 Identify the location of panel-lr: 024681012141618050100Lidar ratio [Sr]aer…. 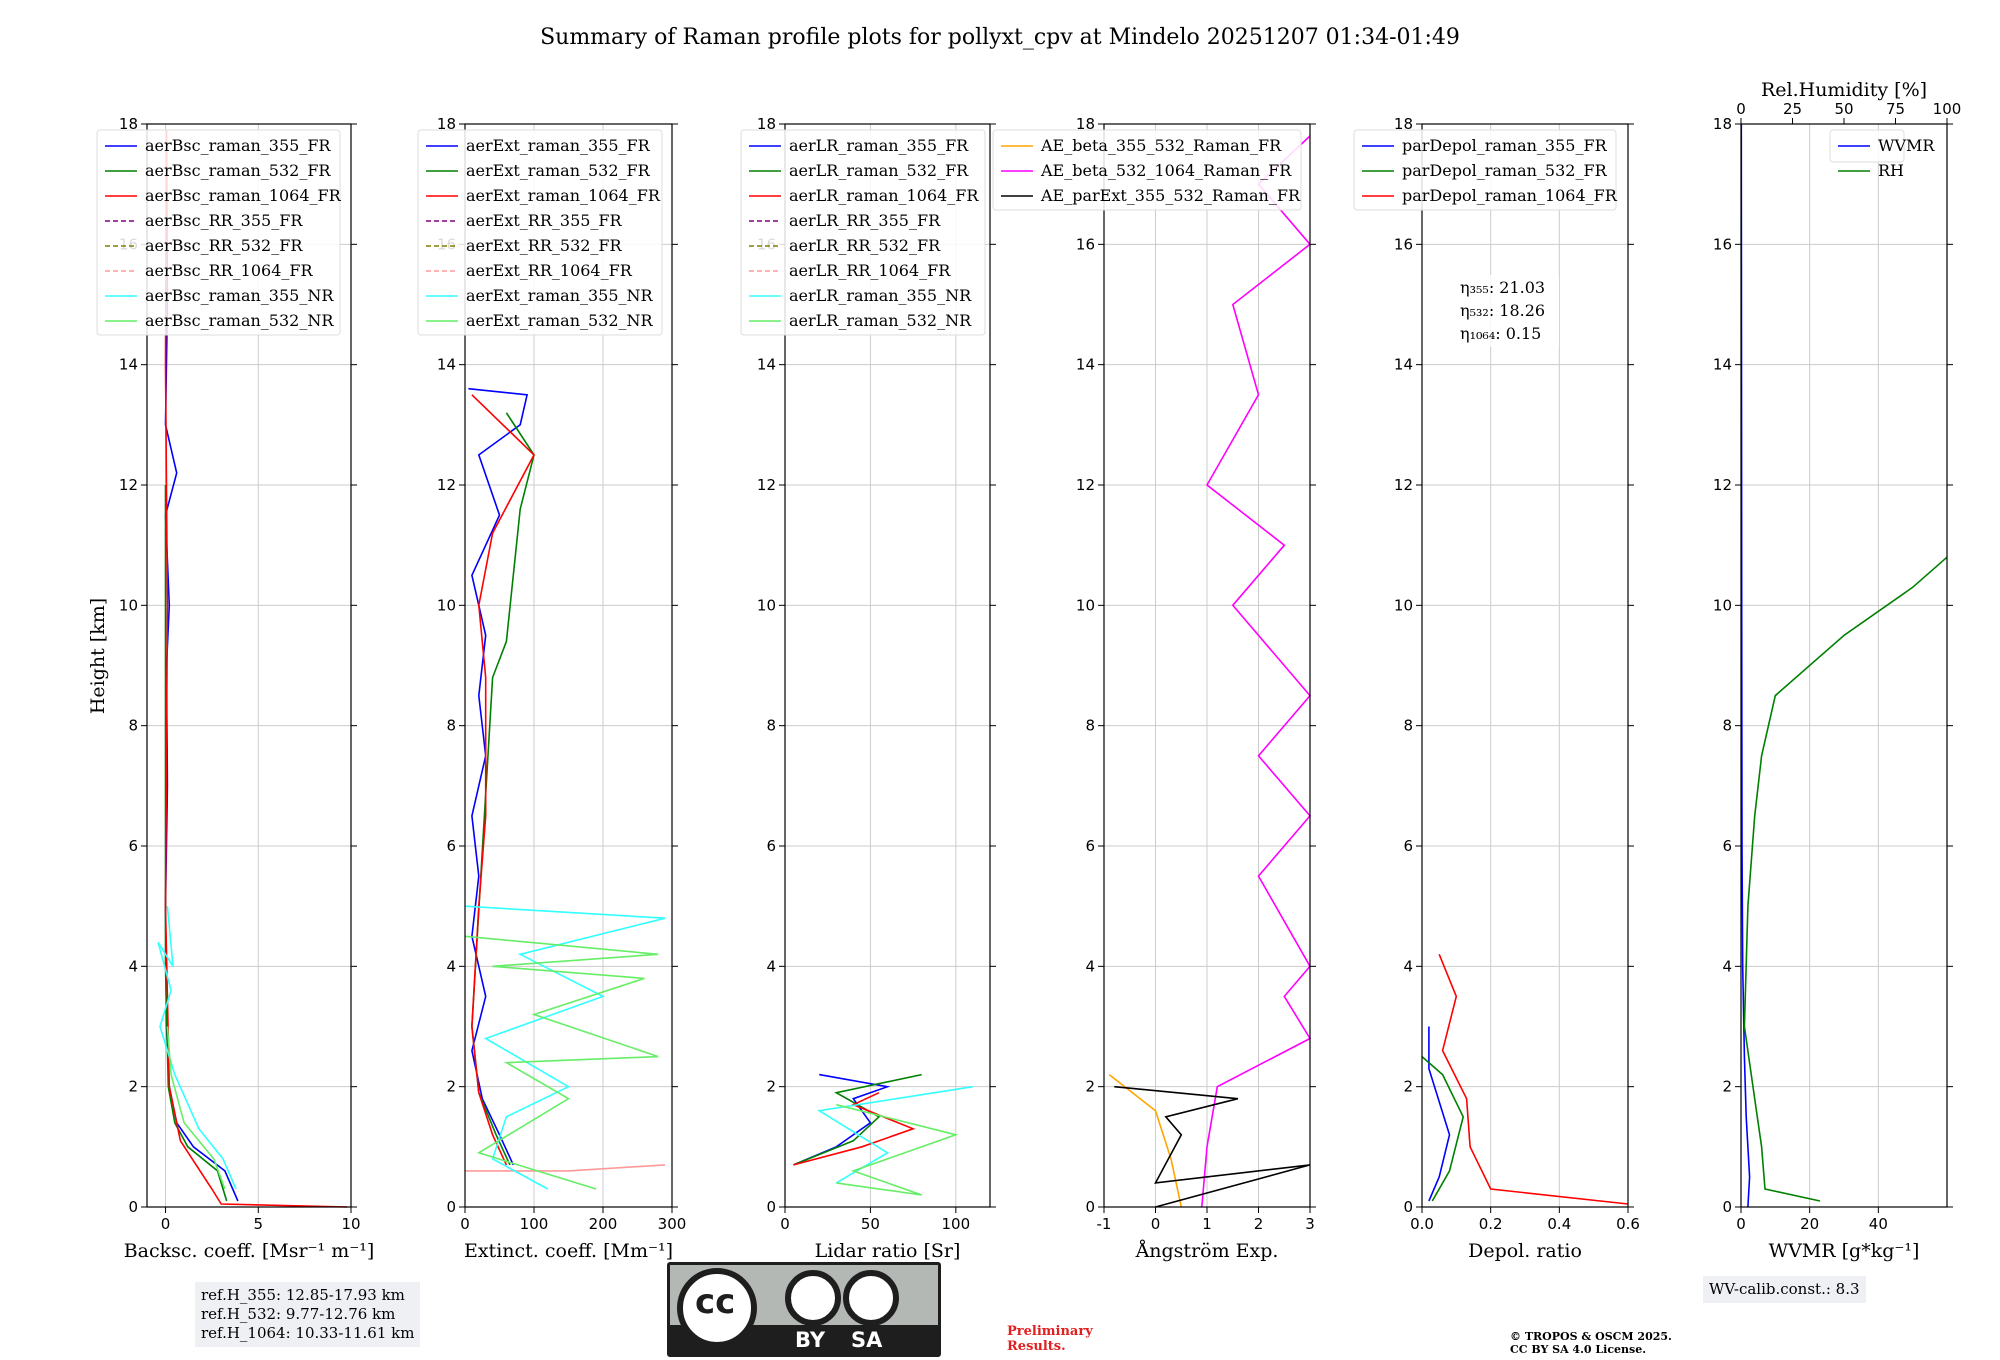
(868, 688).